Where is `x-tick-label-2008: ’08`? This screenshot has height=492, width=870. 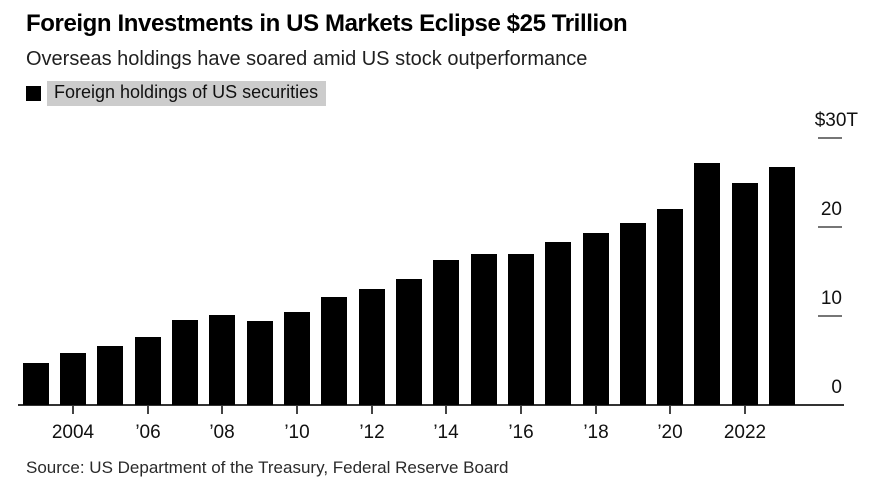 x-tick-label-2008: ’08 is located at coordinates (222, 432).